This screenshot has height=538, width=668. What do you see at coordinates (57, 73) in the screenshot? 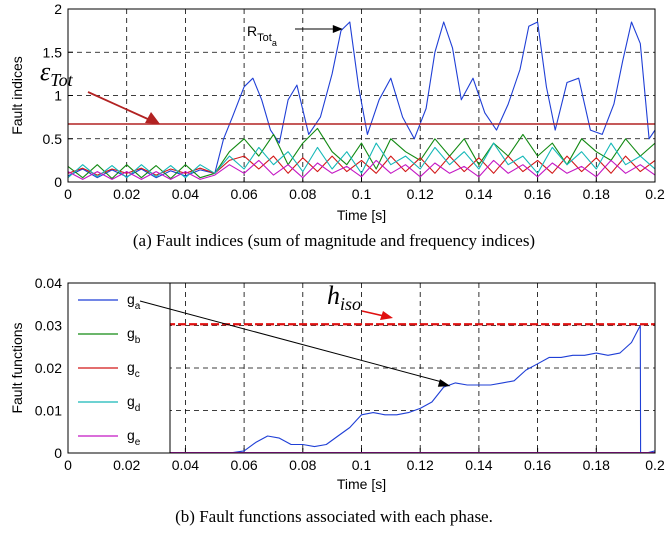
I see `threshold-label-epsilon: εTot` at bounding box center [57, 73].